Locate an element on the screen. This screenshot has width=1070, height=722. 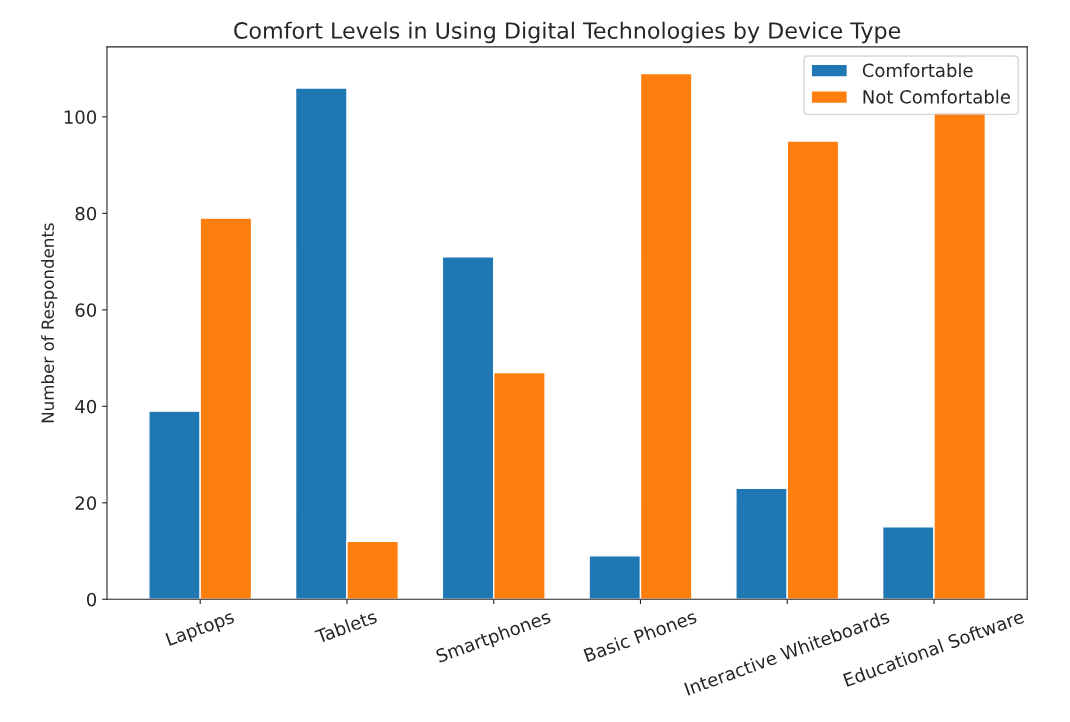
y-tick-label: 80 is located at coordinates (86, 213).